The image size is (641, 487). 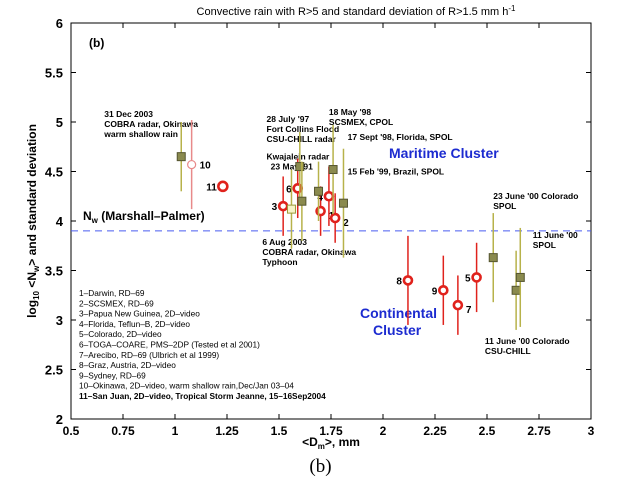 What do you see at coordinates (112, 375) in the screenshot?
I see `key-entry: 9–Sydney, RD–69` at bounding box center [112, 375].